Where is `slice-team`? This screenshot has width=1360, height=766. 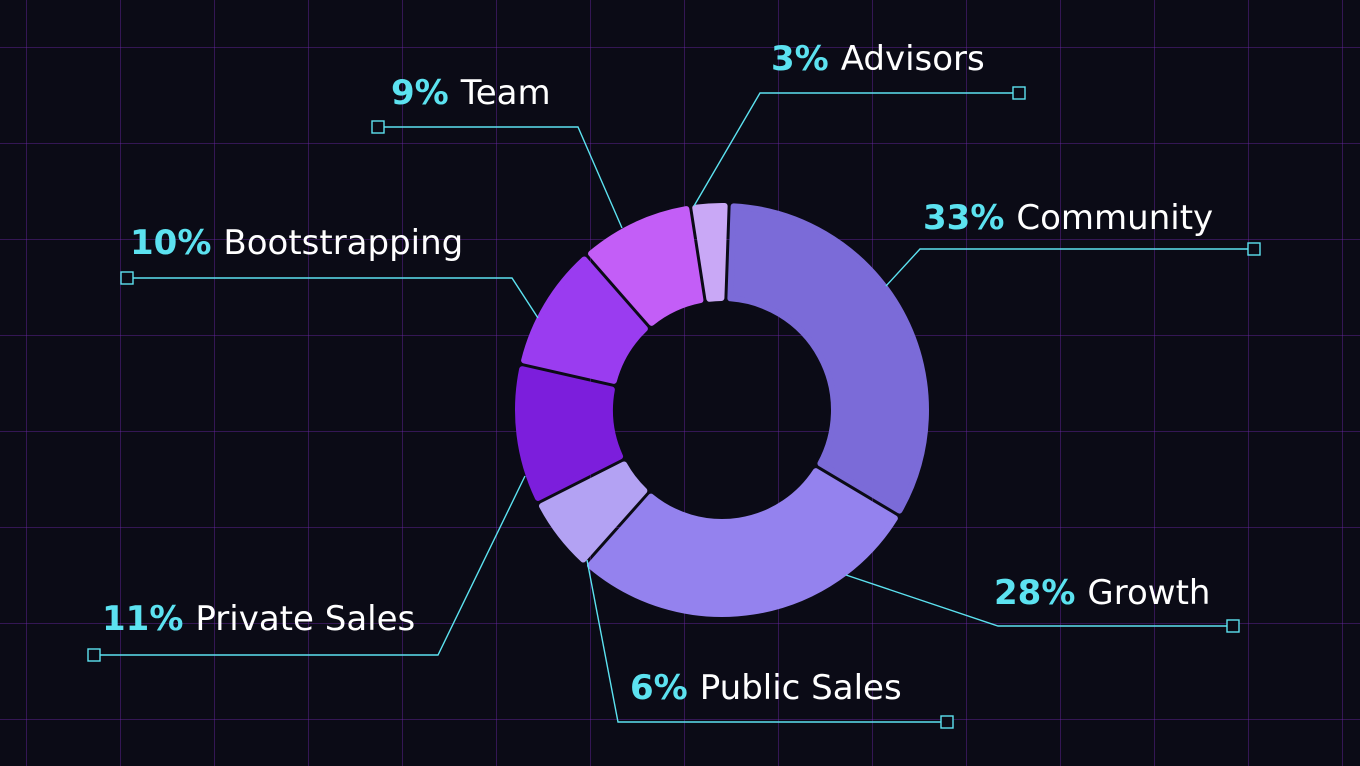
slice-team is located at coordinates (646, 266).